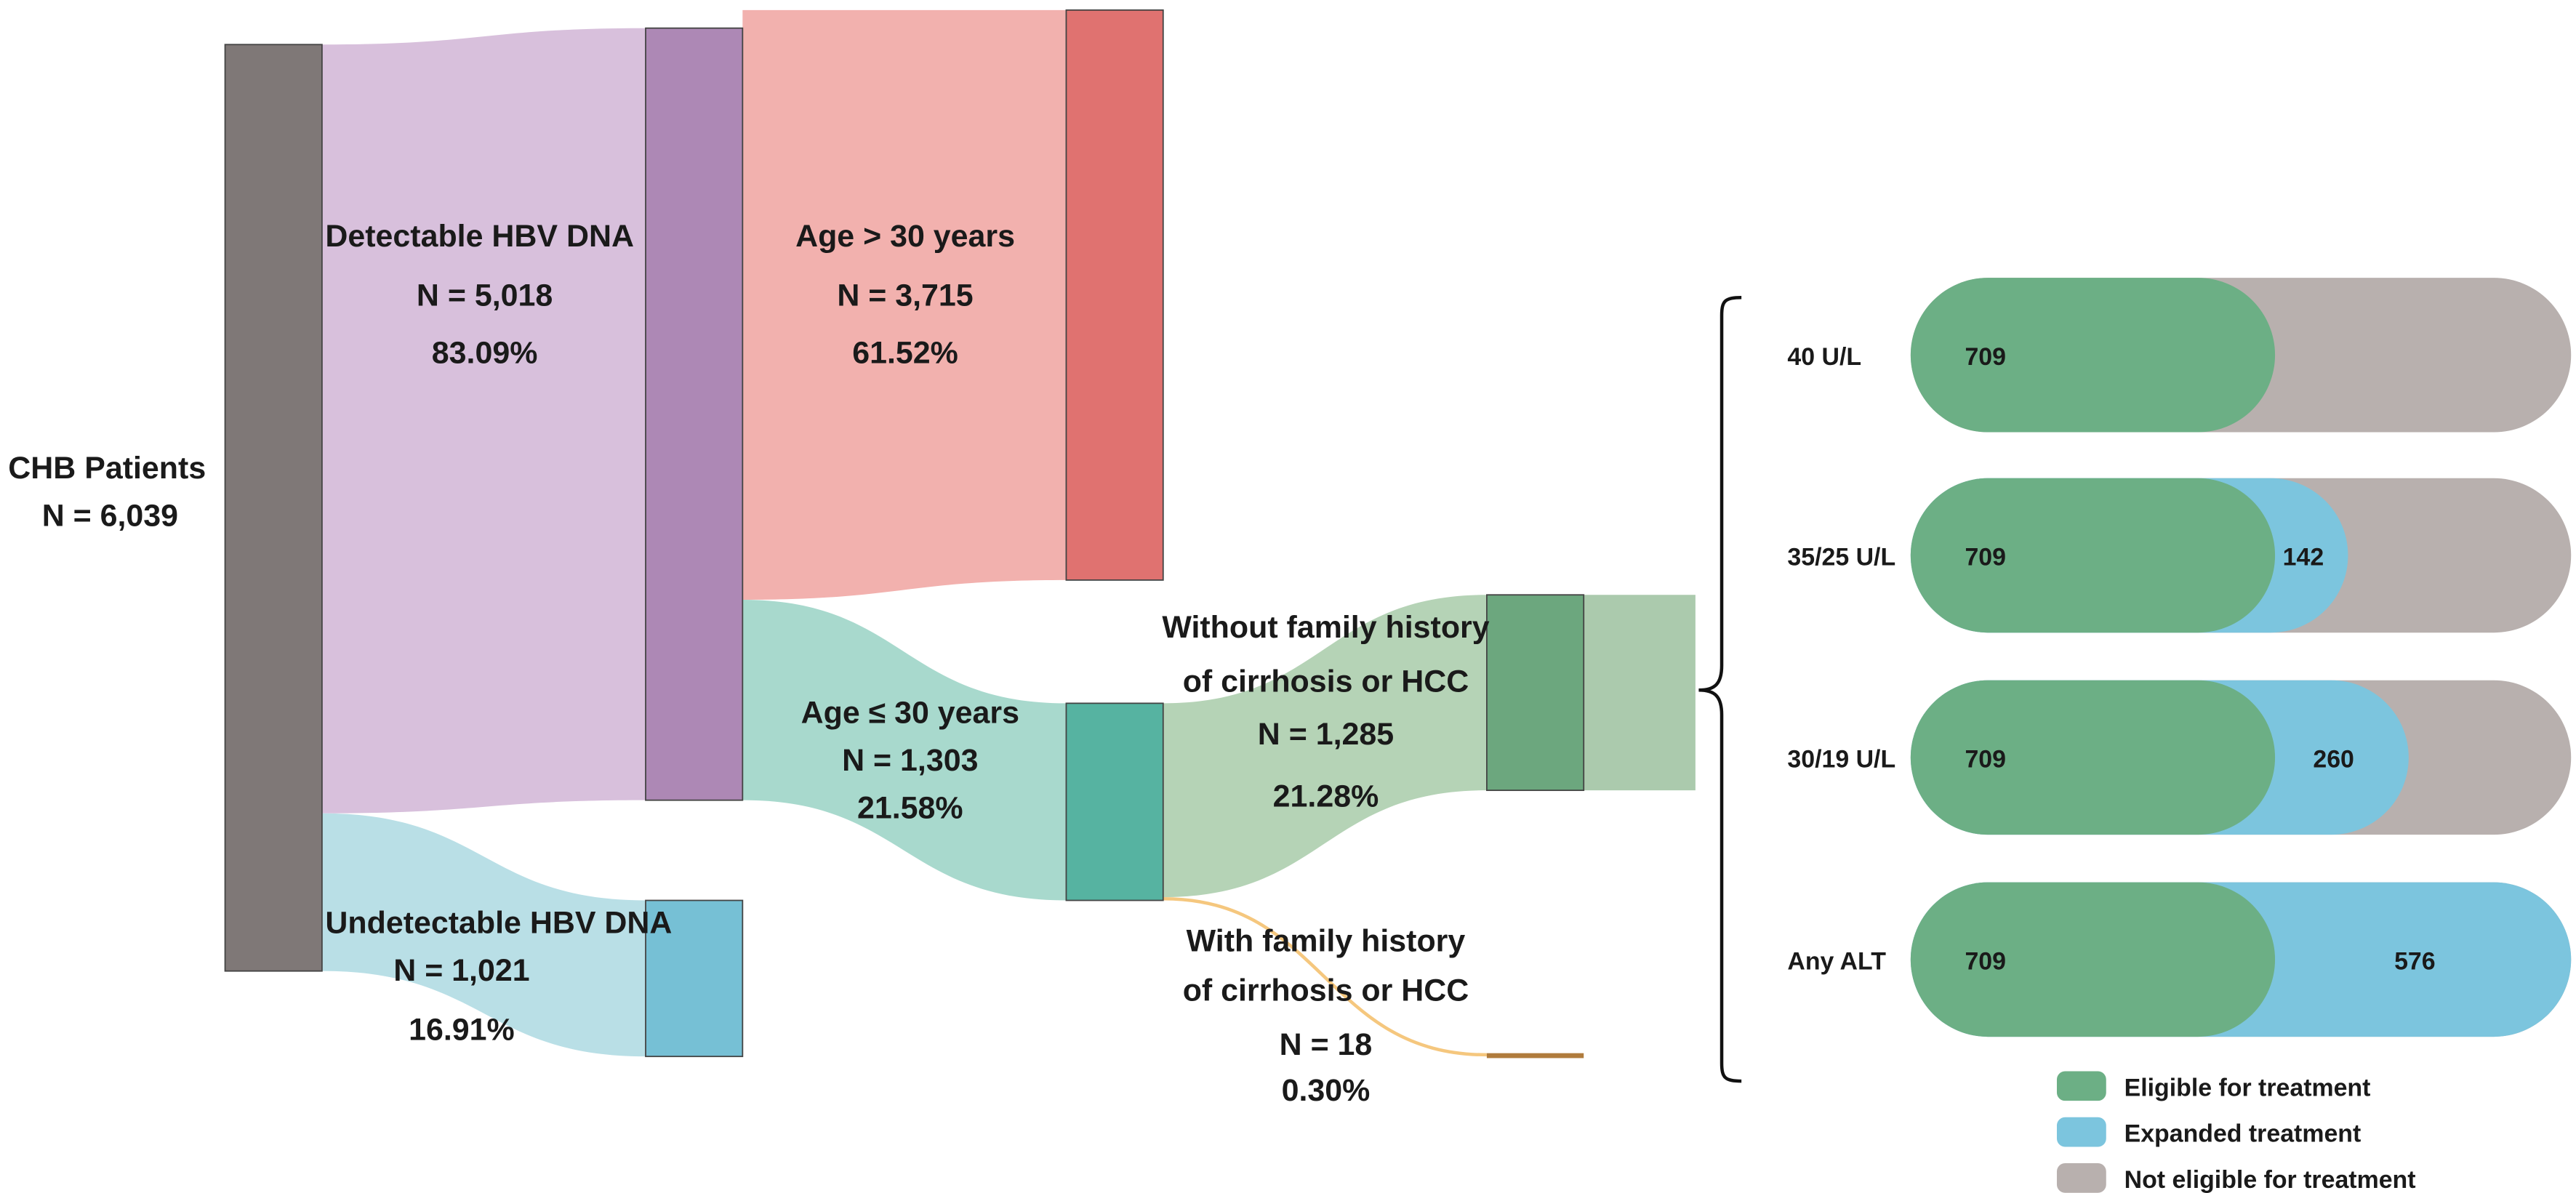  I want to click on chb-n: N = 6,039, so click(110, 515).